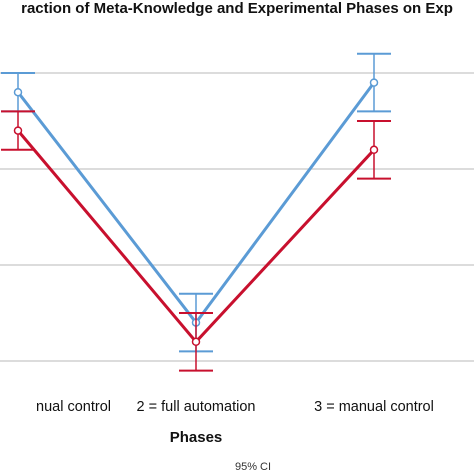 Image resolution: width=474 pixels, height=474 pixels. I want to click on x-tick-label-2: 3 = manual control, so click(374, 407).